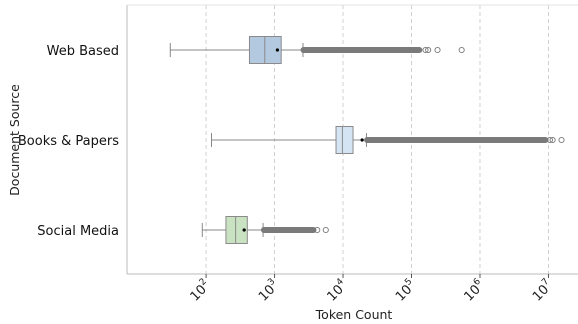 The width and height of the screenshot is (578, 324). I want to click on y-category-labels: Web Based Books & Papers Social Media, so click(68, 141).